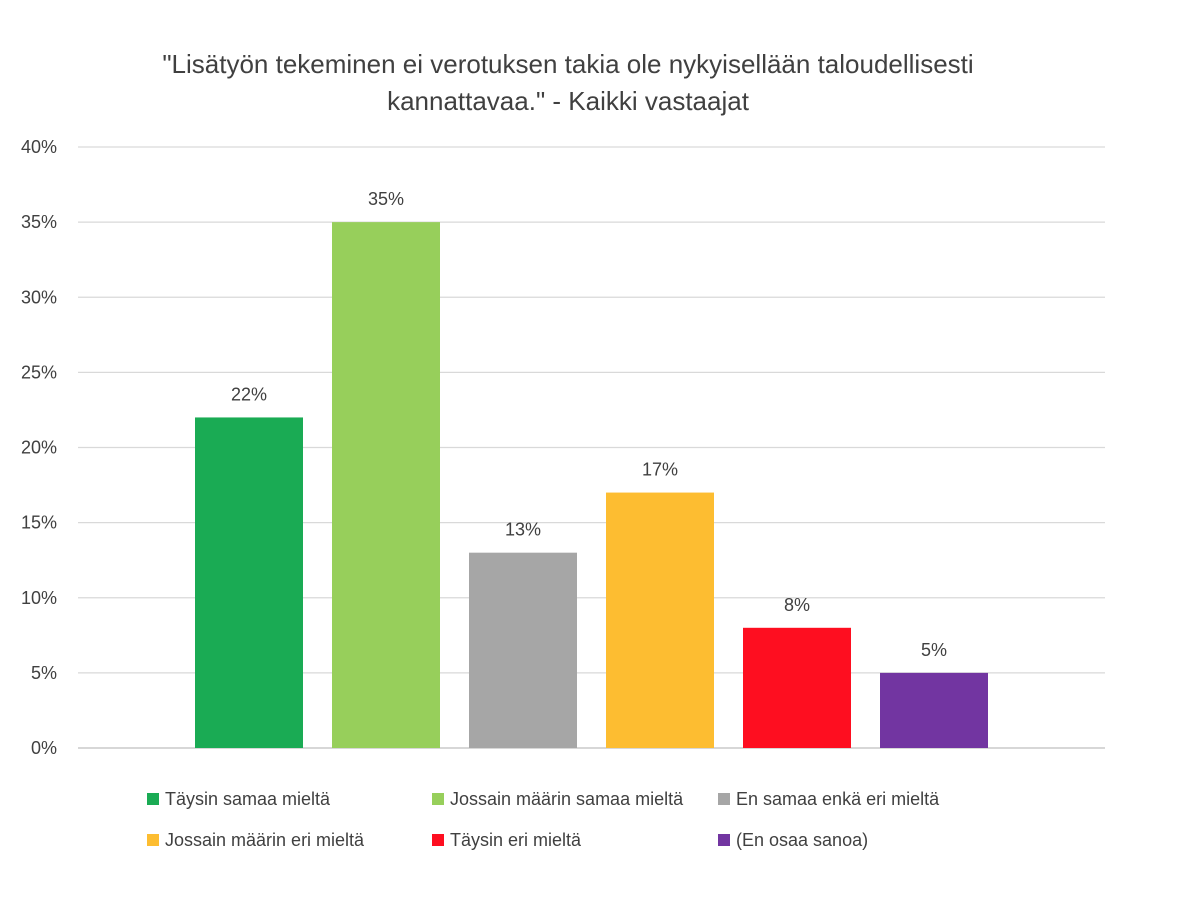 The height and width of the screenshot is (904, 1200). What do you see at coordinates (44, 748) in the screenshot?
I see `y-tick-label: 0%` at bounding box center [44, 748].